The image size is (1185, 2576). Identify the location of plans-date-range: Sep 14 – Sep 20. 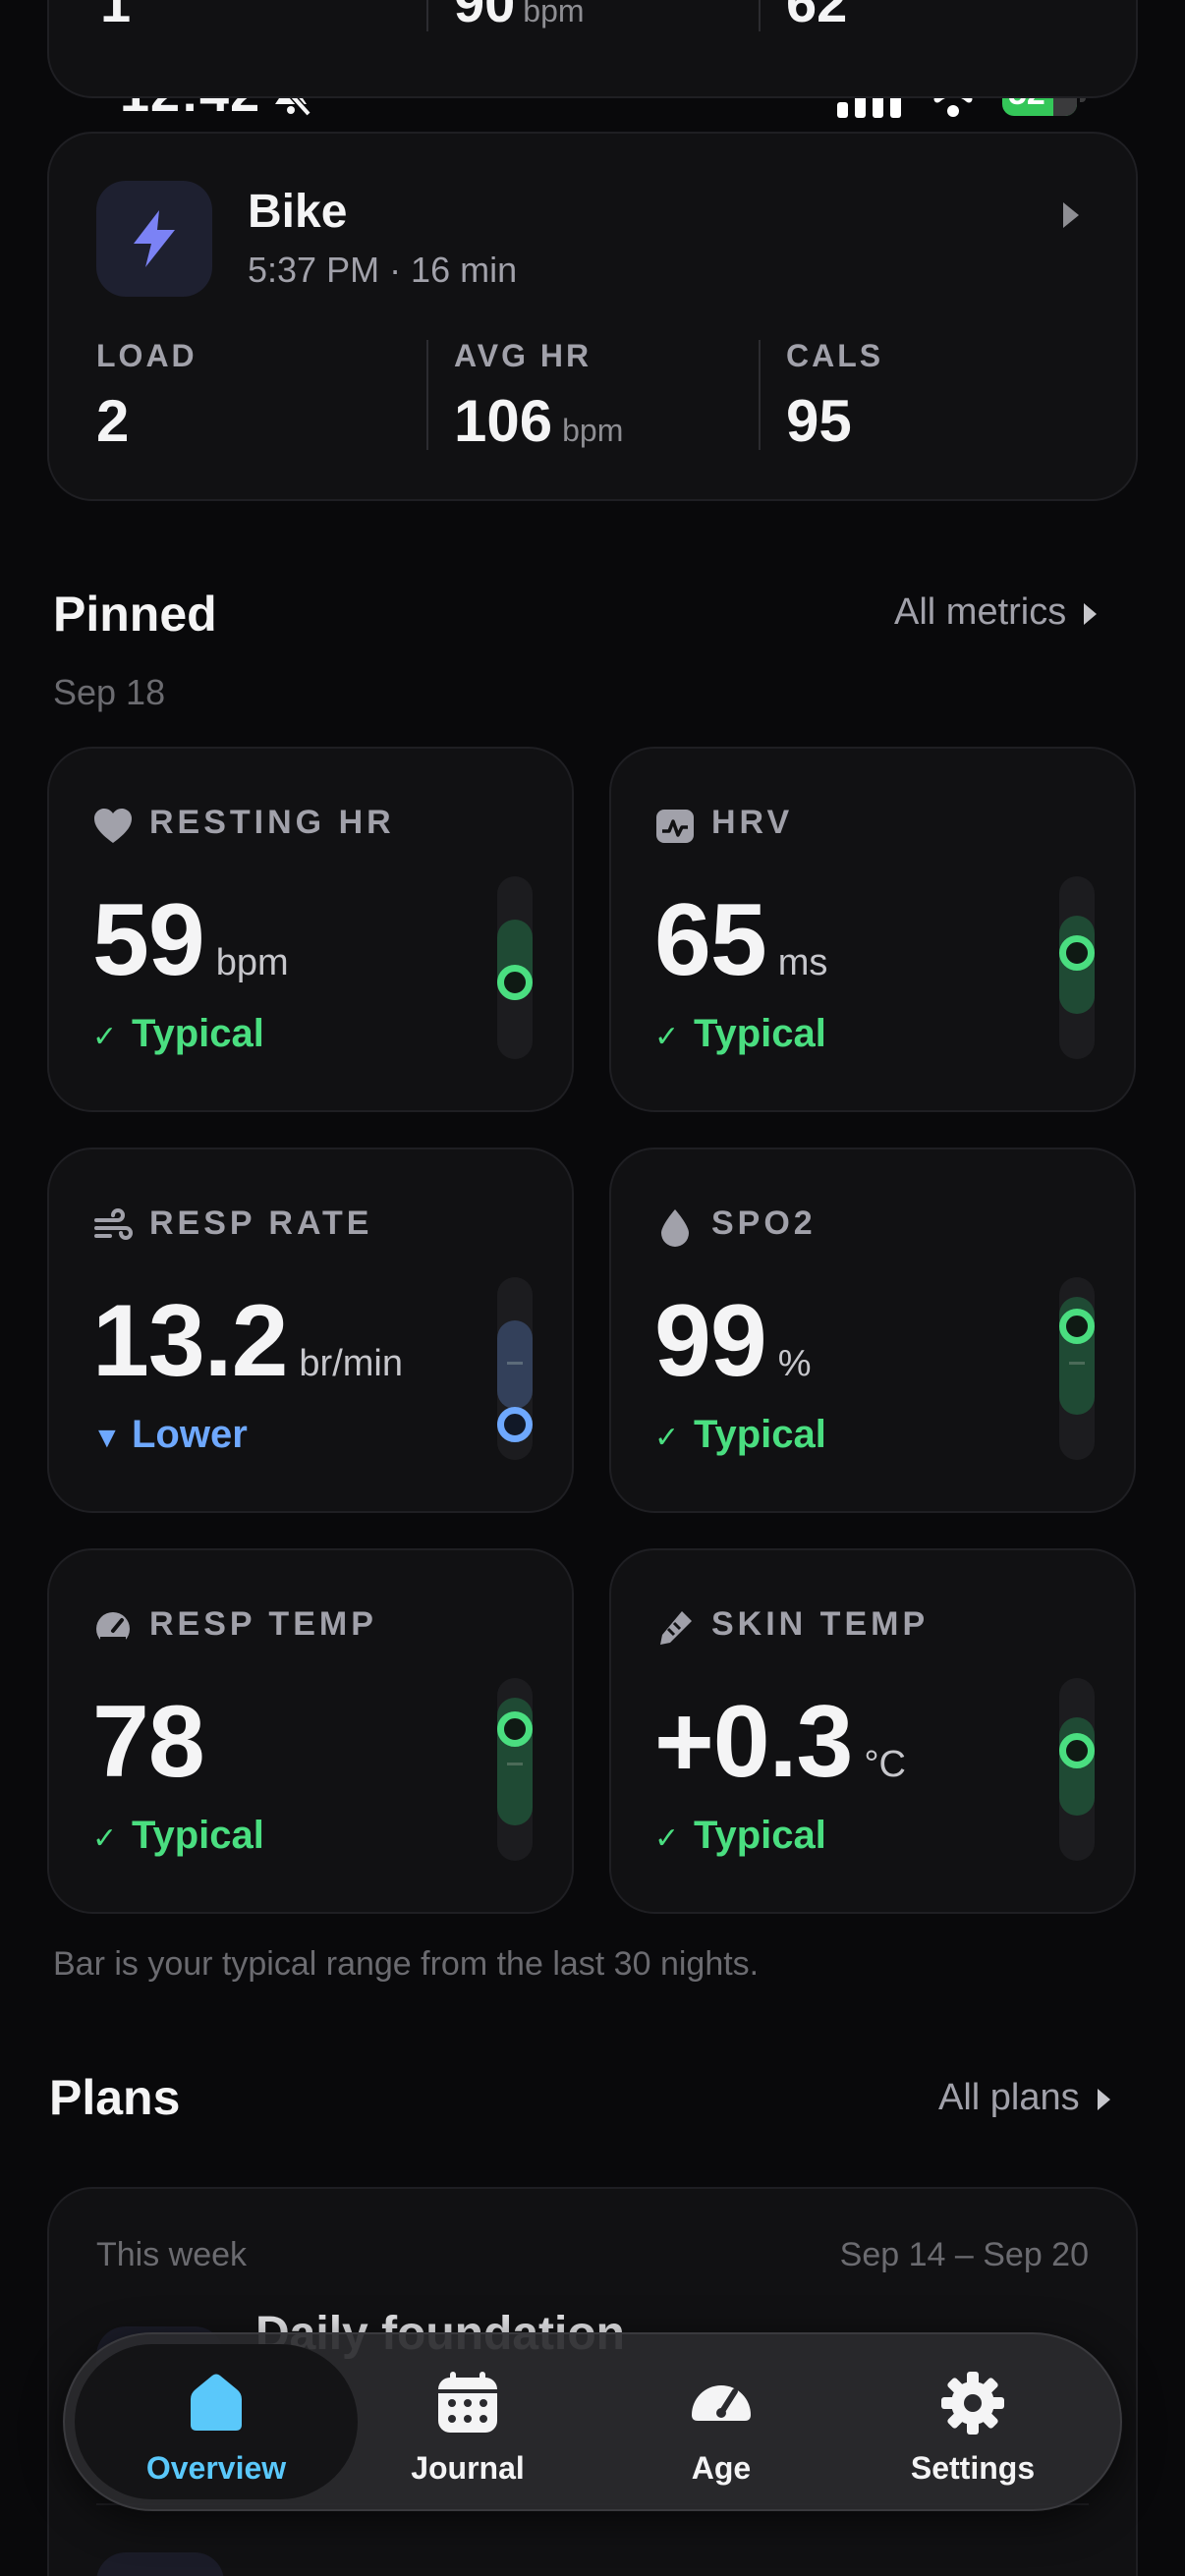
(964, 2254).